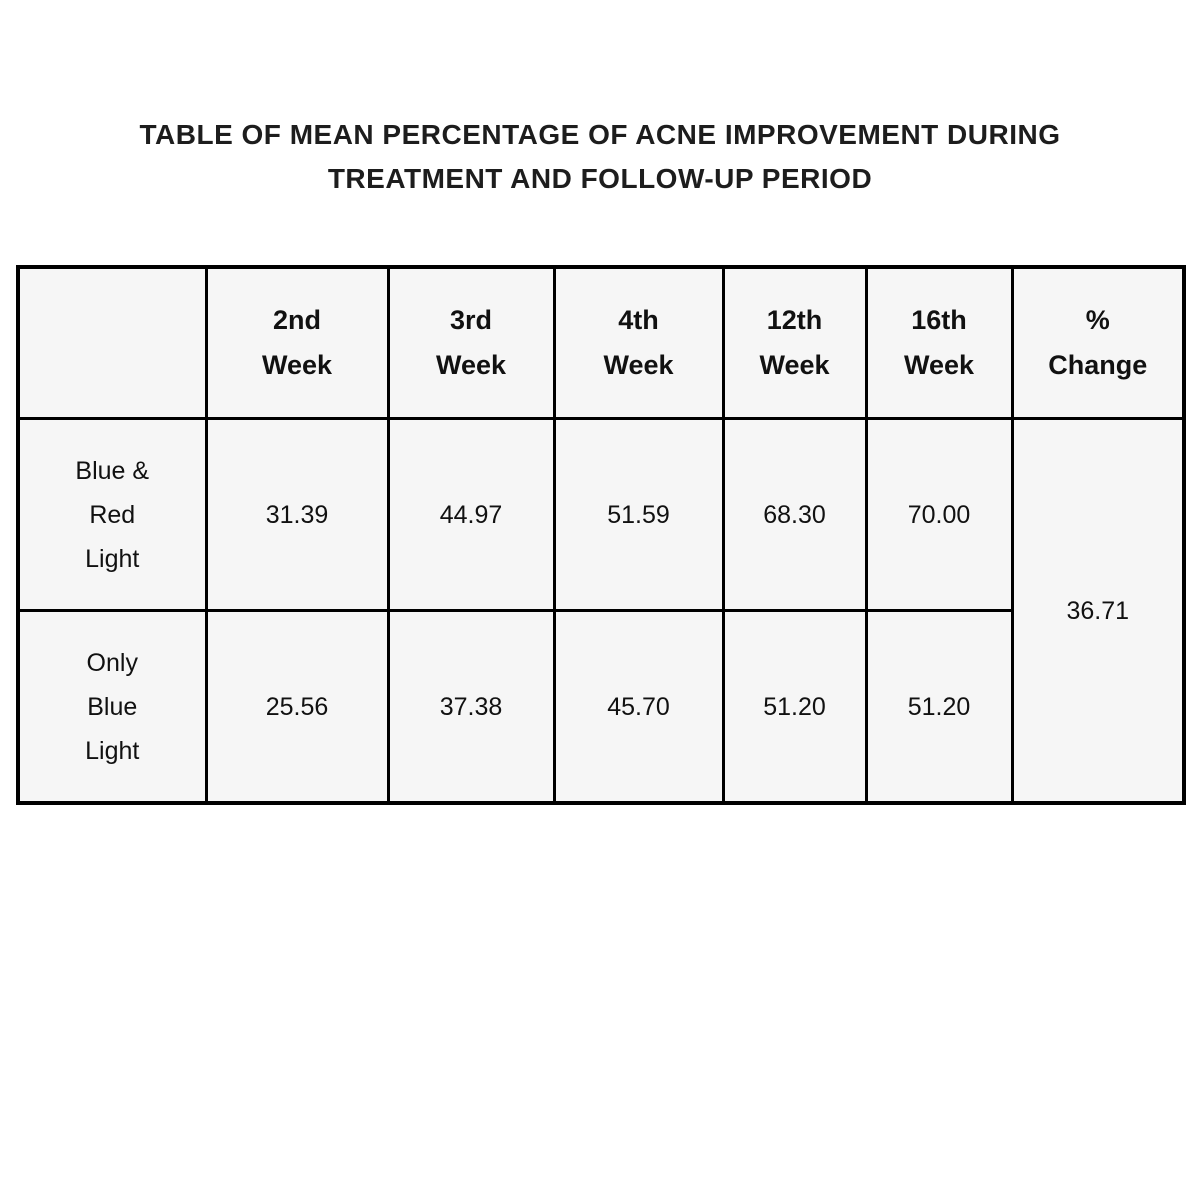  I want to click on cell-value: 44.97, so click(471, 514).